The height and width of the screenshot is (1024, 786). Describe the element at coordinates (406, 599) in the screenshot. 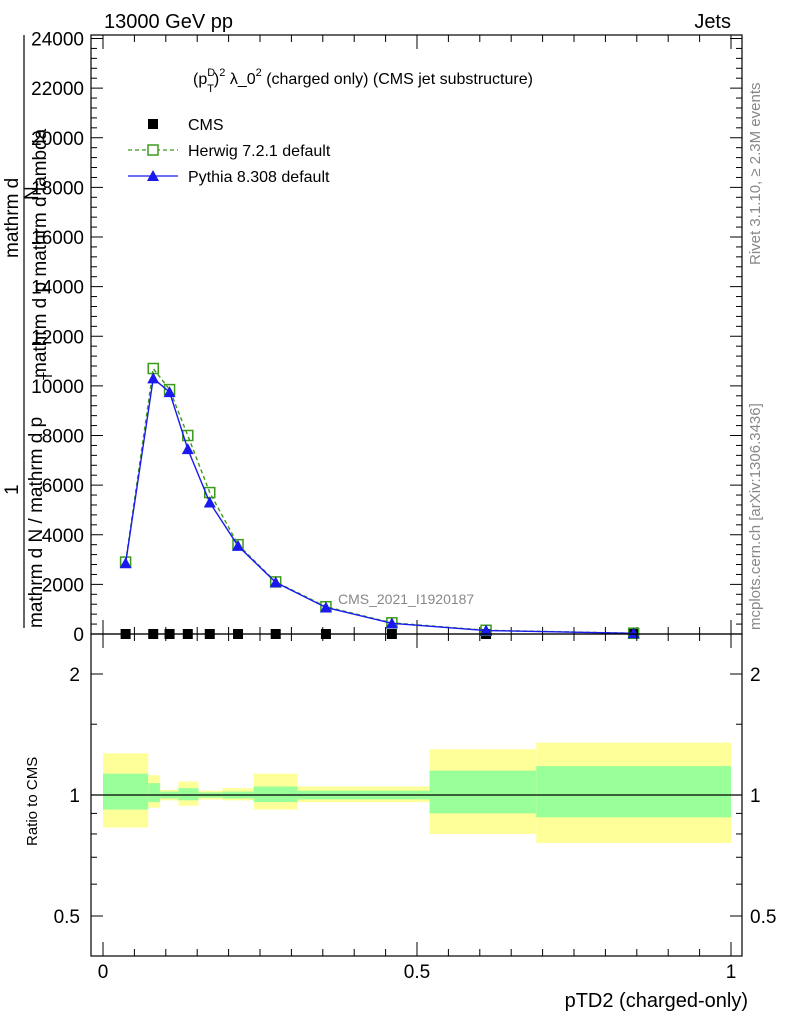

I see `analysis-watermark: CMS_2021_I1920187` at that location.